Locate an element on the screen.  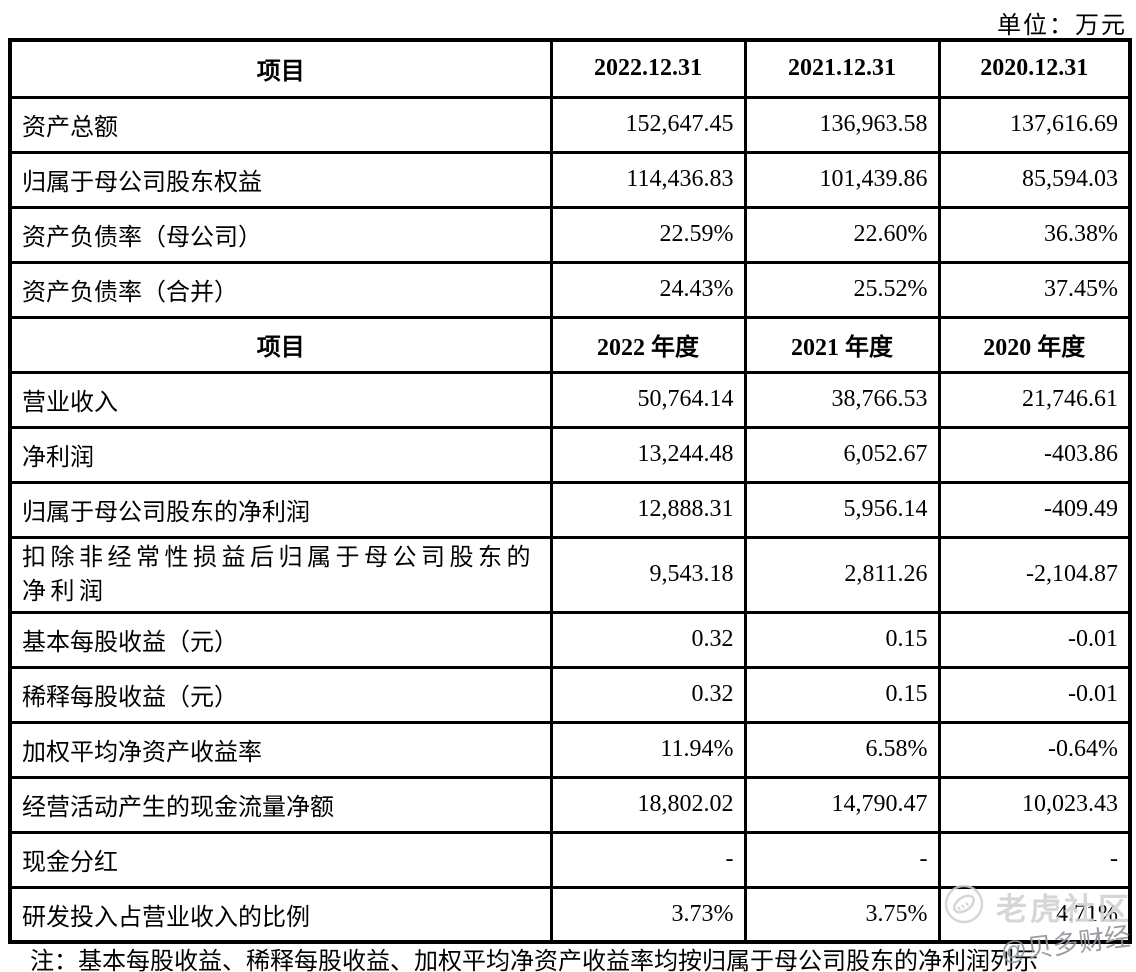
item-label-cell: 研发投入占营业收入的比例 is located at coordinates (280, 914).